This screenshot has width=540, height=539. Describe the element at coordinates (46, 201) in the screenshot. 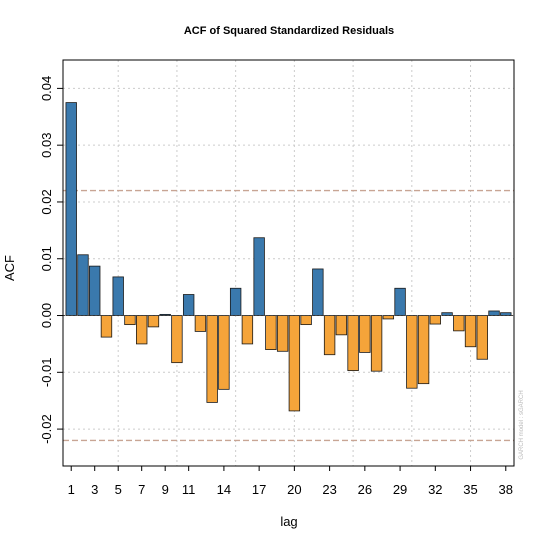

I see `y-tick-label: 0.02` at that location.